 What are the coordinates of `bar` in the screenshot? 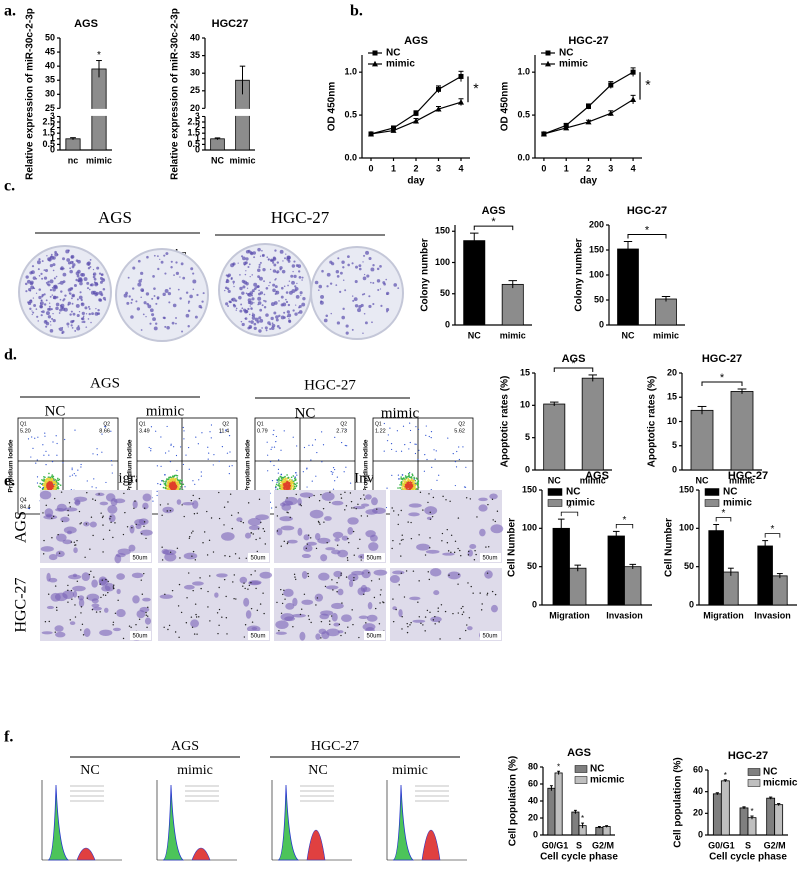 It's located at (606, 831).